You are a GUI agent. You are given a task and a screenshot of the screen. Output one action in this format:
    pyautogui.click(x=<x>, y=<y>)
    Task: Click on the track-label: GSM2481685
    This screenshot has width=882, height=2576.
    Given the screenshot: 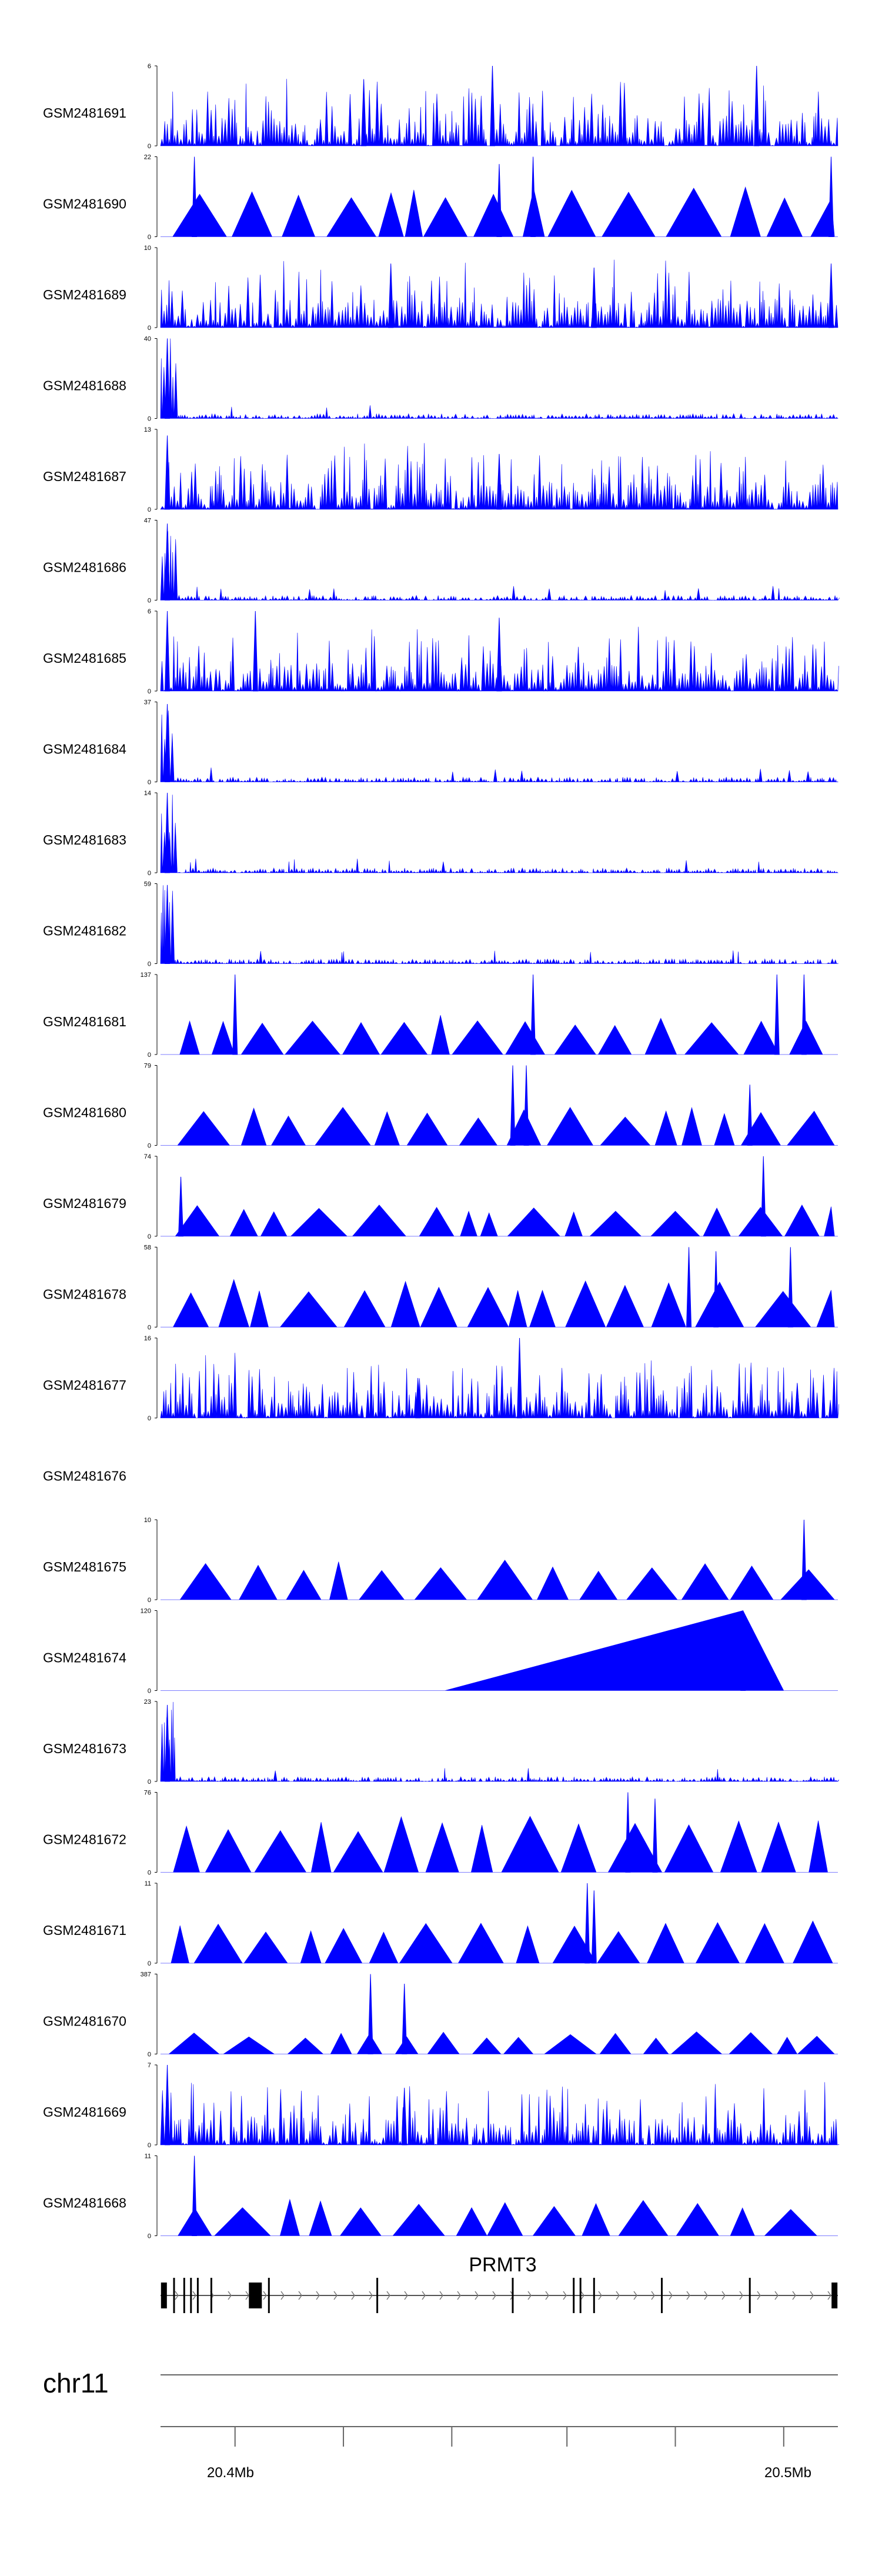 What is the action you would take?
    pyautogui.click(x=84, y=658)
    